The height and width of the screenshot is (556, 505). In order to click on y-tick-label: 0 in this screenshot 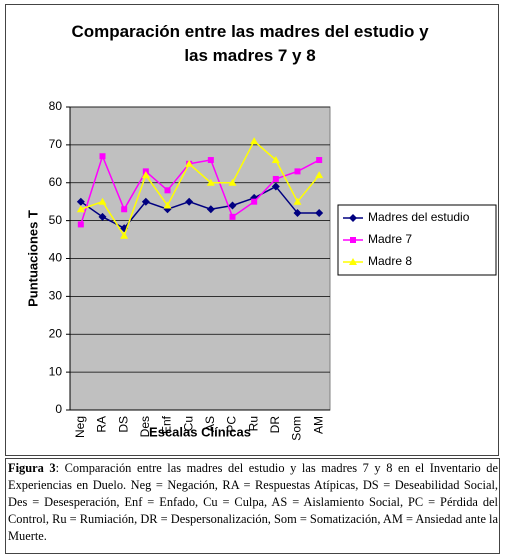, I will do `click(58, 409)`.